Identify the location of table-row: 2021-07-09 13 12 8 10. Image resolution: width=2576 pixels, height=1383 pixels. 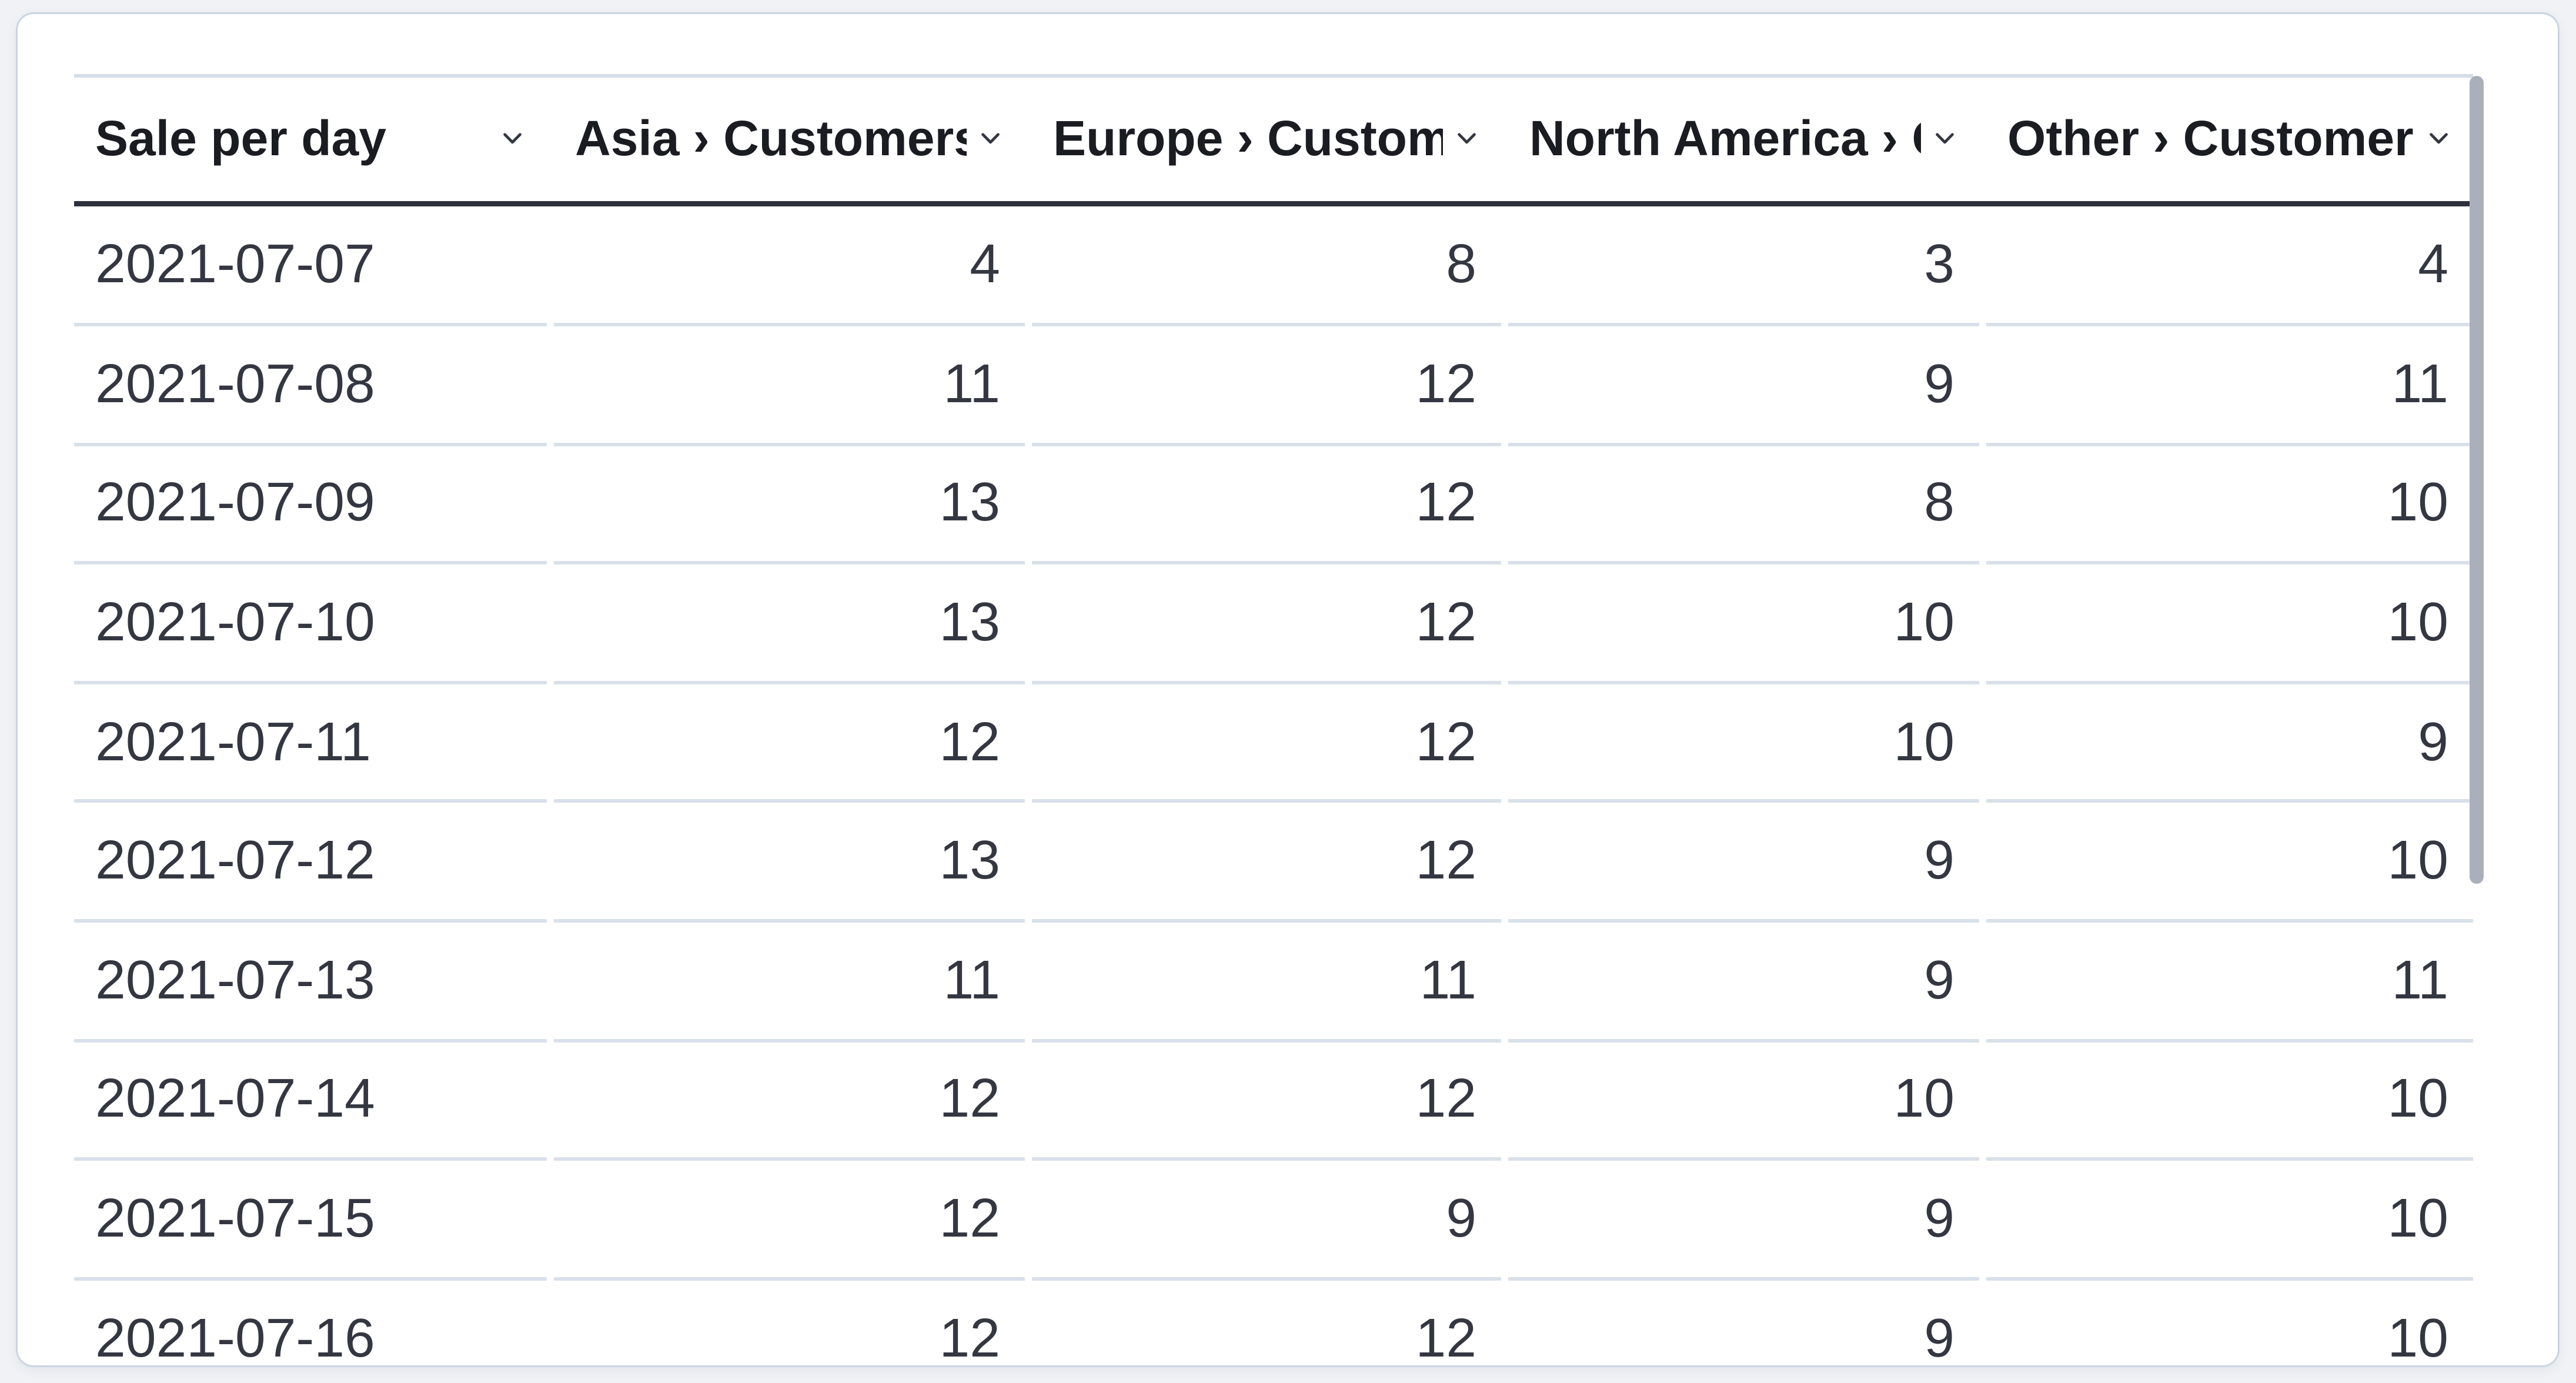
(1273, 505).